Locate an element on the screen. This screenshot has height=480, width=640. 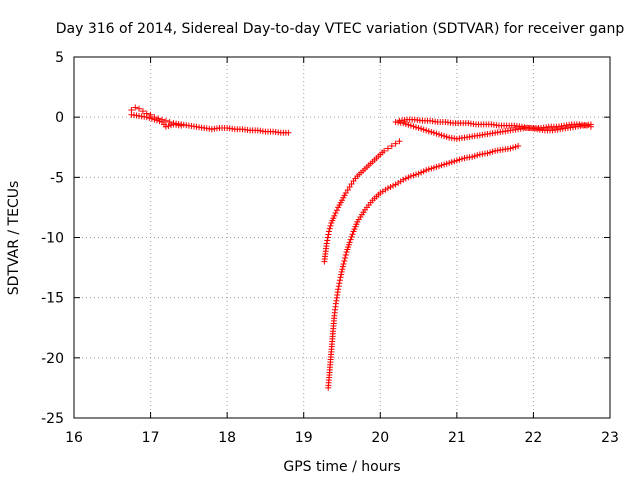
x-tick-label: 17 is located at coordinates (151, 438).